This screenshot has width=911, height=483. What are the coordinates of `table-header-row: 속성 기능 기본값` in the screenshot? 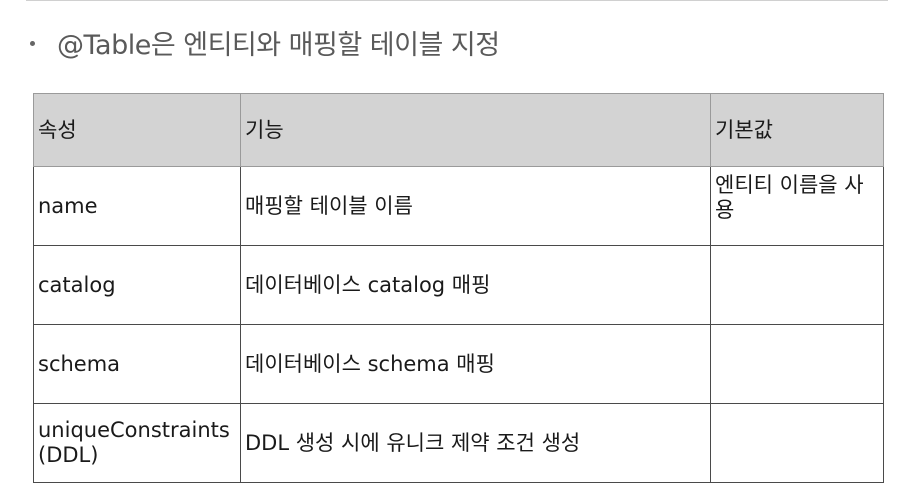 It's located at (458, 130).